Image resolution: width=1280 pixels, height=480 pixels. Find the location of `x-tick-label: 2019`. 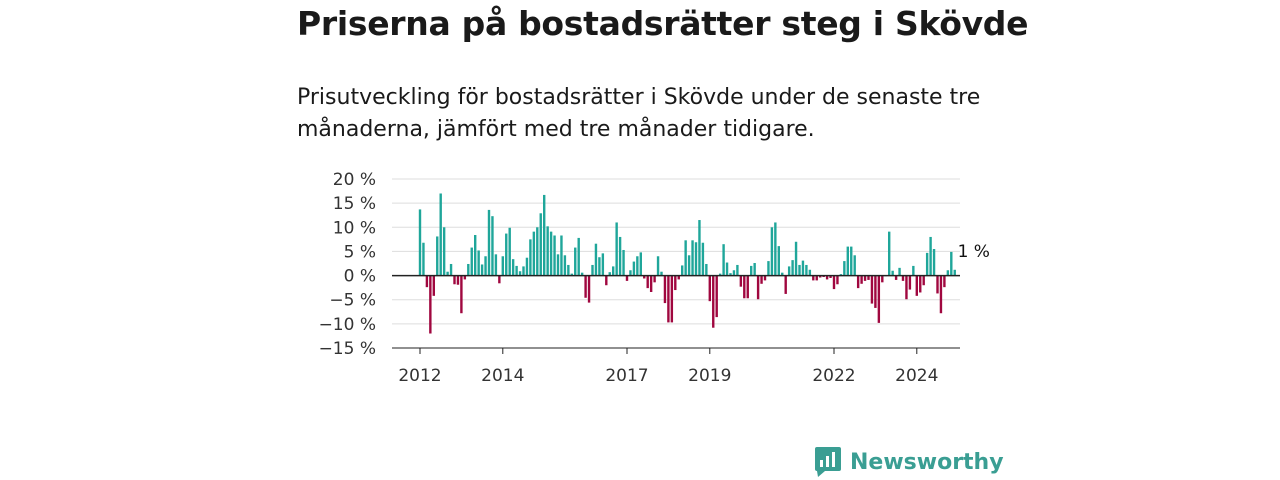

x-tick-label: 2019 is located at coordinates (709, 376).